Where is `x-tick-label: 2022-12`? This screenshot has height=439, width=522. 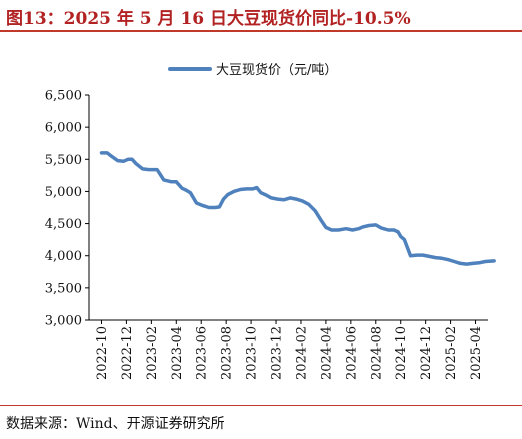 x-tick-label: 2022-12 is located at coordinates (127, 353).